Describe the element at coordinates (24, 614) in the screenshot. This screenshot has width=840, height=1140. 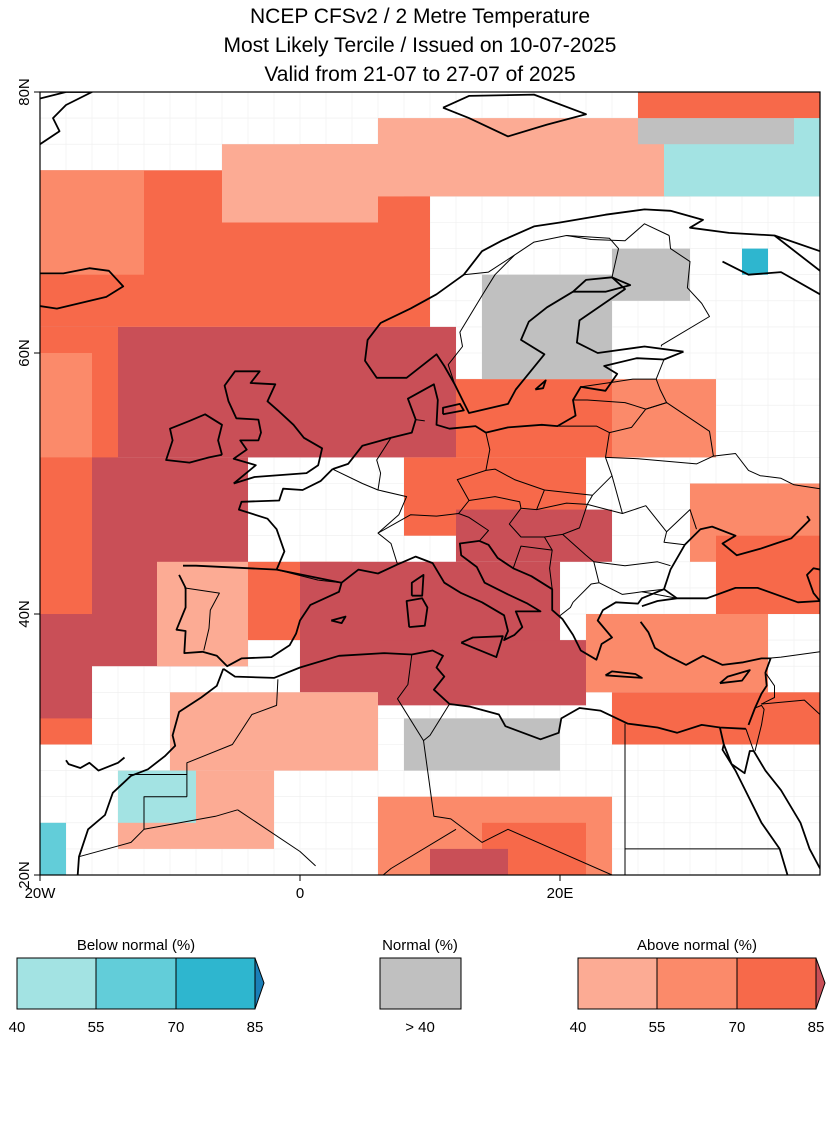
I see `lat-tick-40n: 40N` at that location.